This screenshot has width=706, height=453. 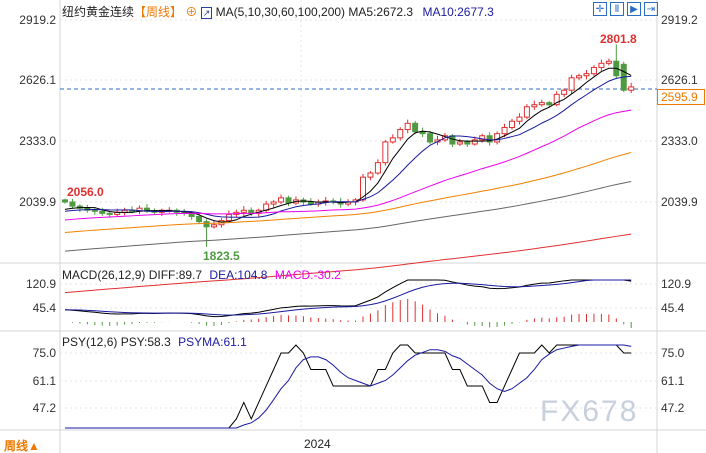 What do you see at coordinates (104, 275) in the screenshot?
I see `macd-label: MACD(26,12,9)` at bounding box center [104, 275].